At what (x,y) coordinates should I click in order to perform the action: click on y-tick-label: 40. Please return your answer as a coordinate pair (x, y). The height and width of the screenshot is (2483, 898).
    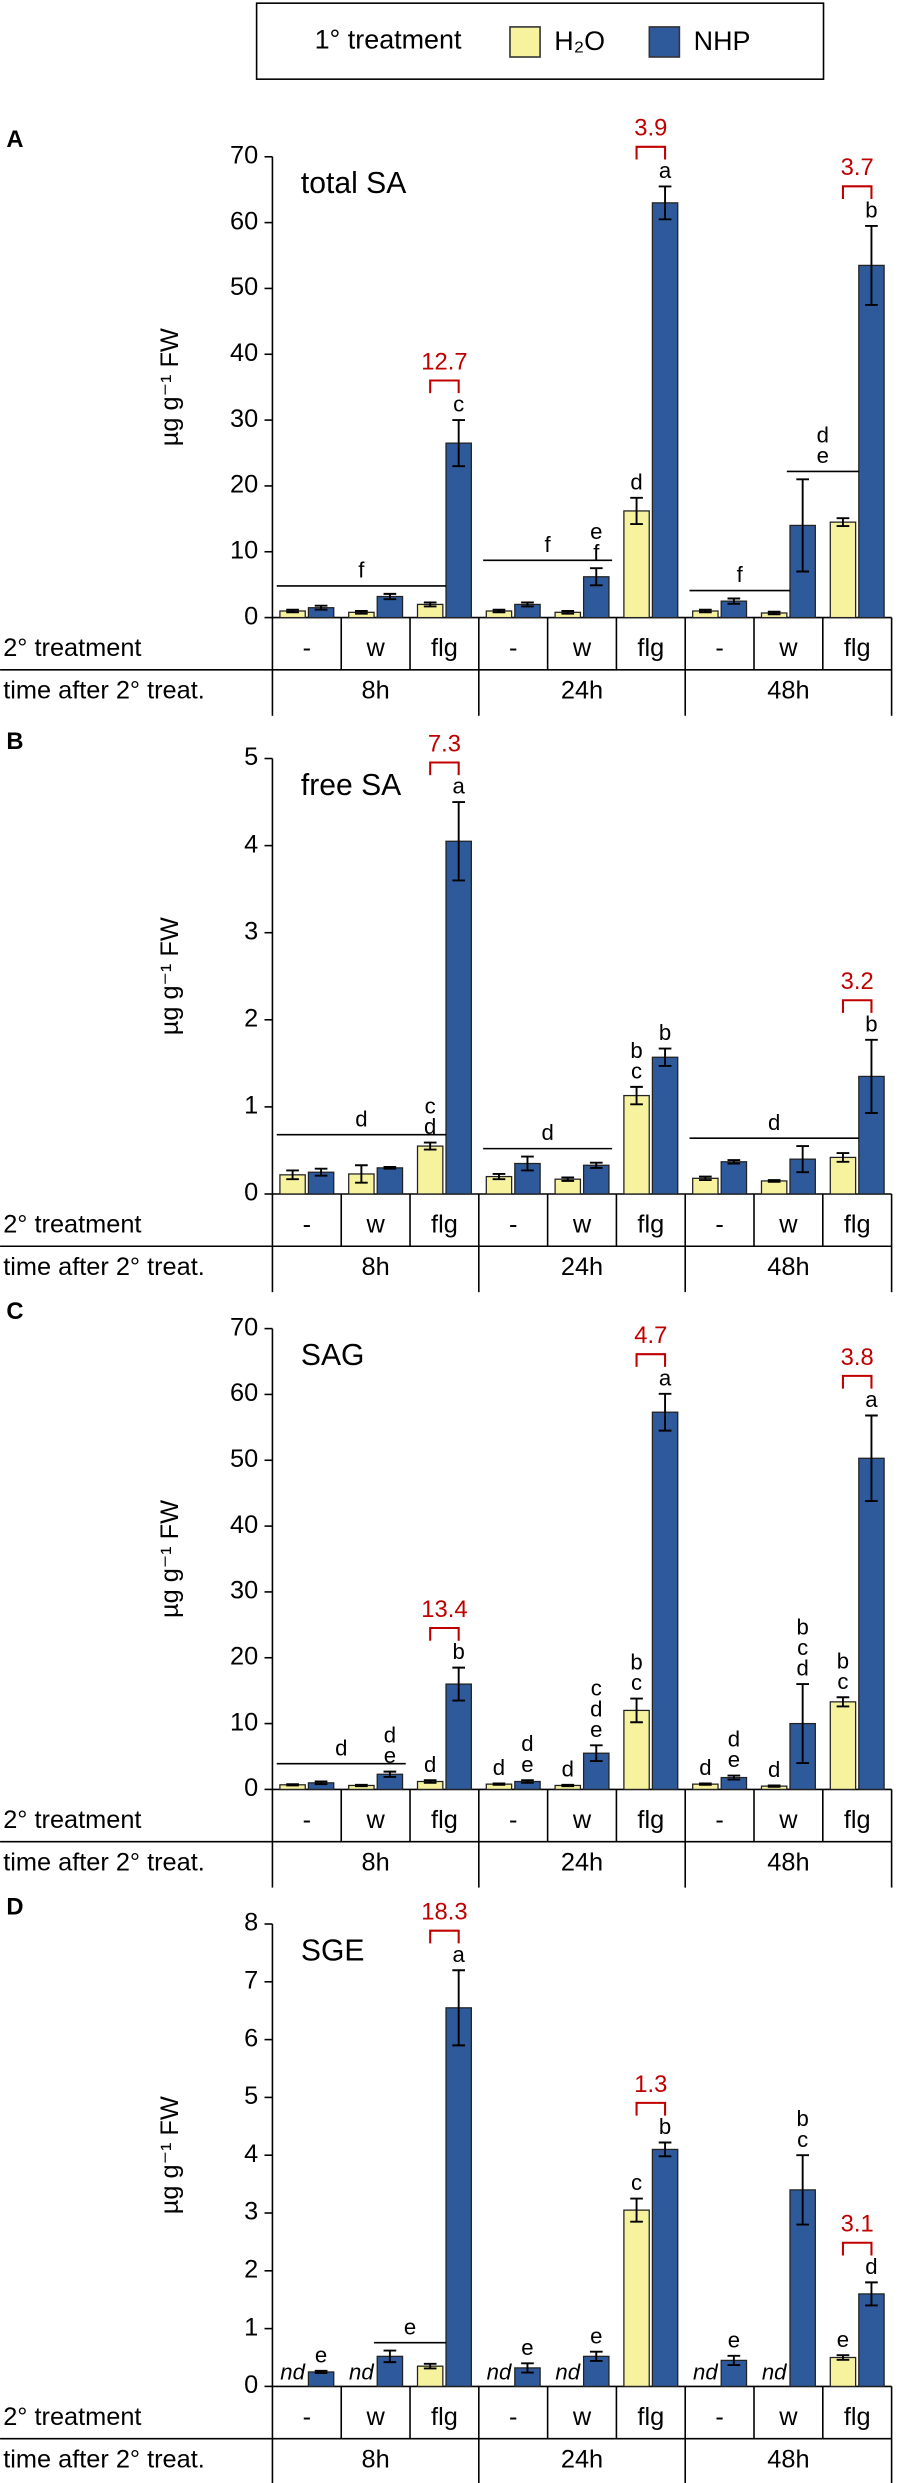
    Looking at the image, I should click on (244, 353).